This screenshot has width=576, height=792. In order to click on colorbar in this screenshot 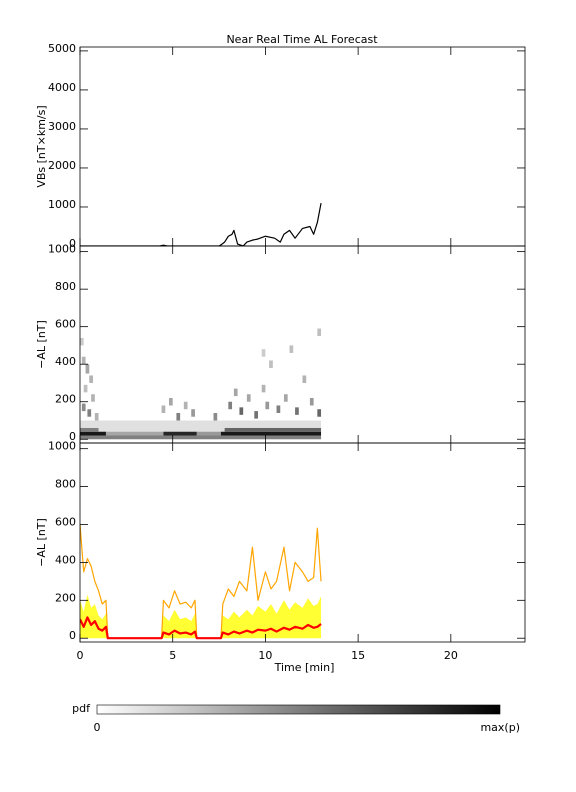, I will do `click(298, 709)`.